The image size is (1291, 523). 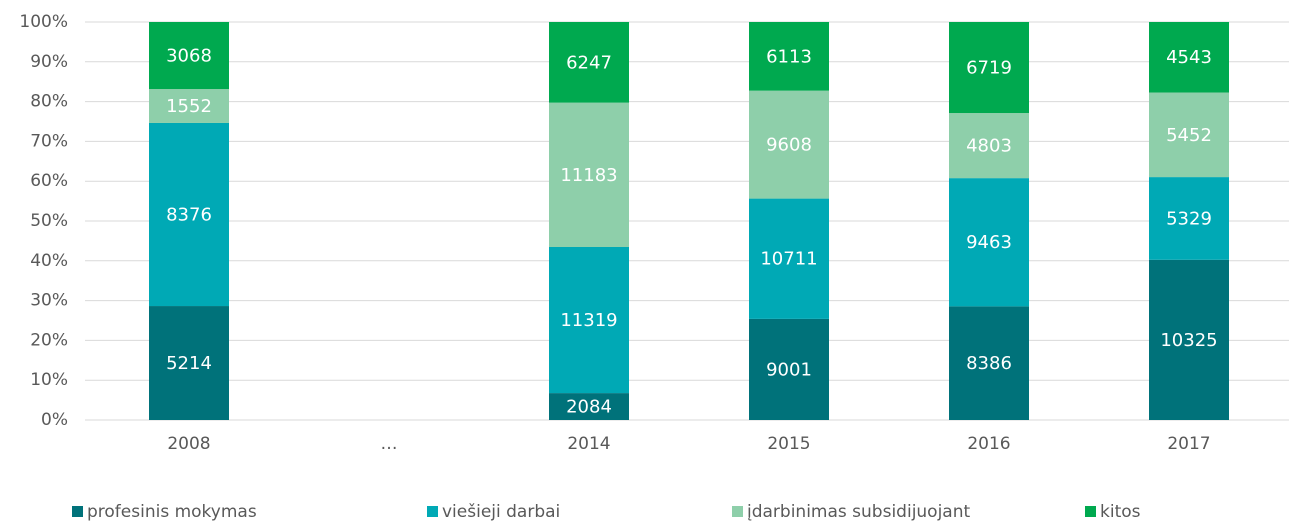 I want to click on x-tick-label: 2016, so click(x=988, y=444).